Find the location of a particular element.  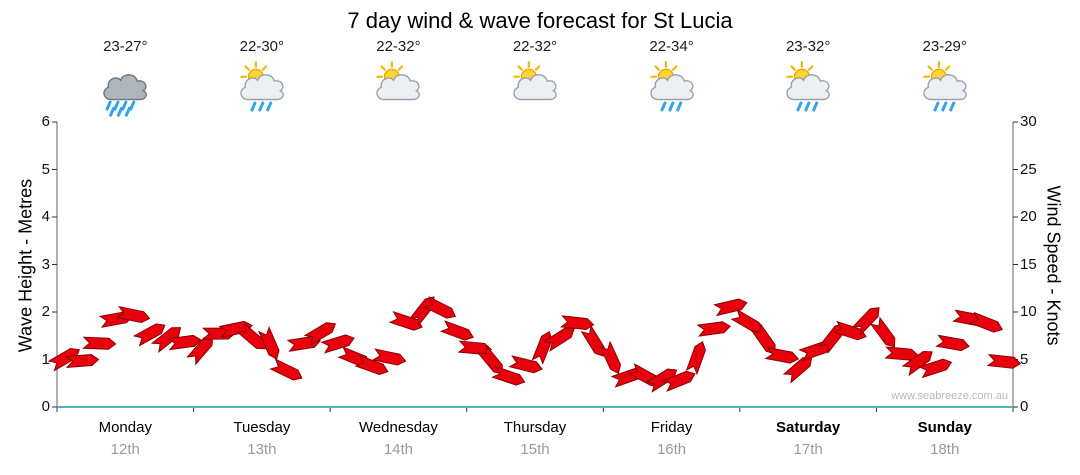

day-label: Sunday 18th is located at coordinates (945, 438).